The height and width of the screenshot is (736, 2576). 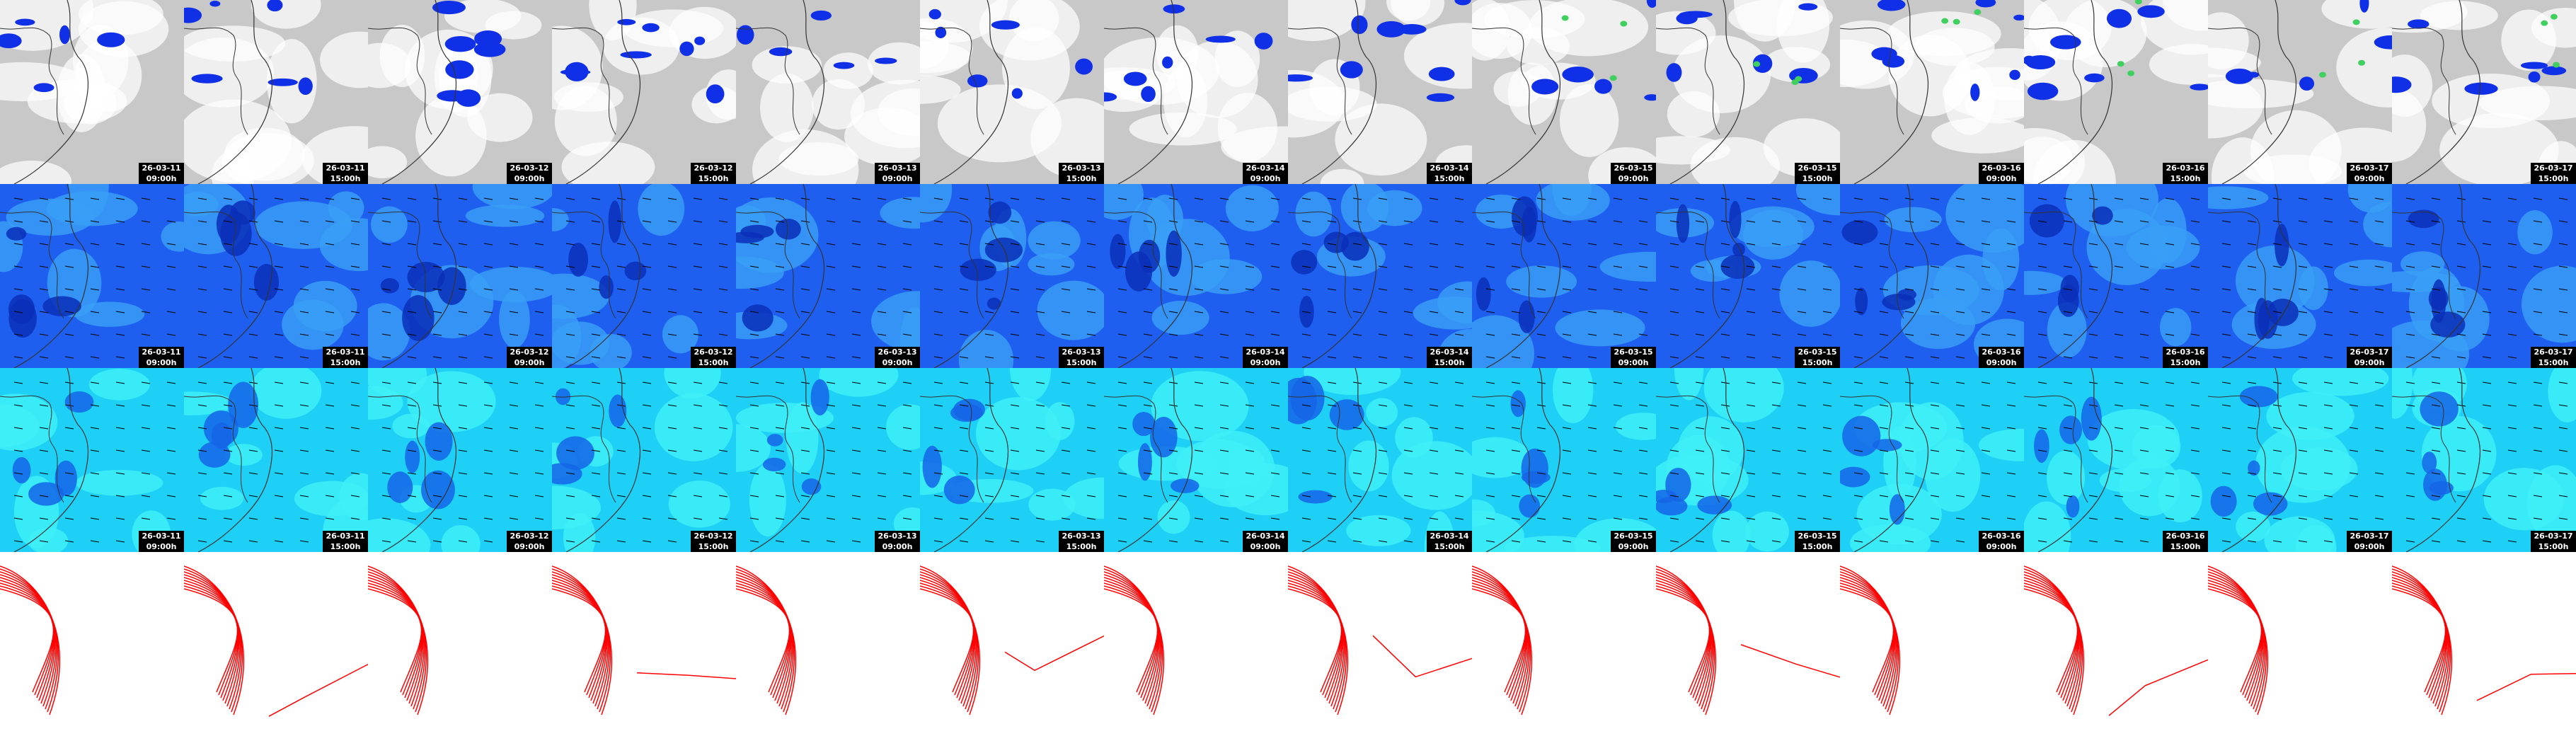 What do you see at coordinates (2002, 720) in the screenshot?
I see `label-date: 26-03-16` at bounding box center [2002, 720].